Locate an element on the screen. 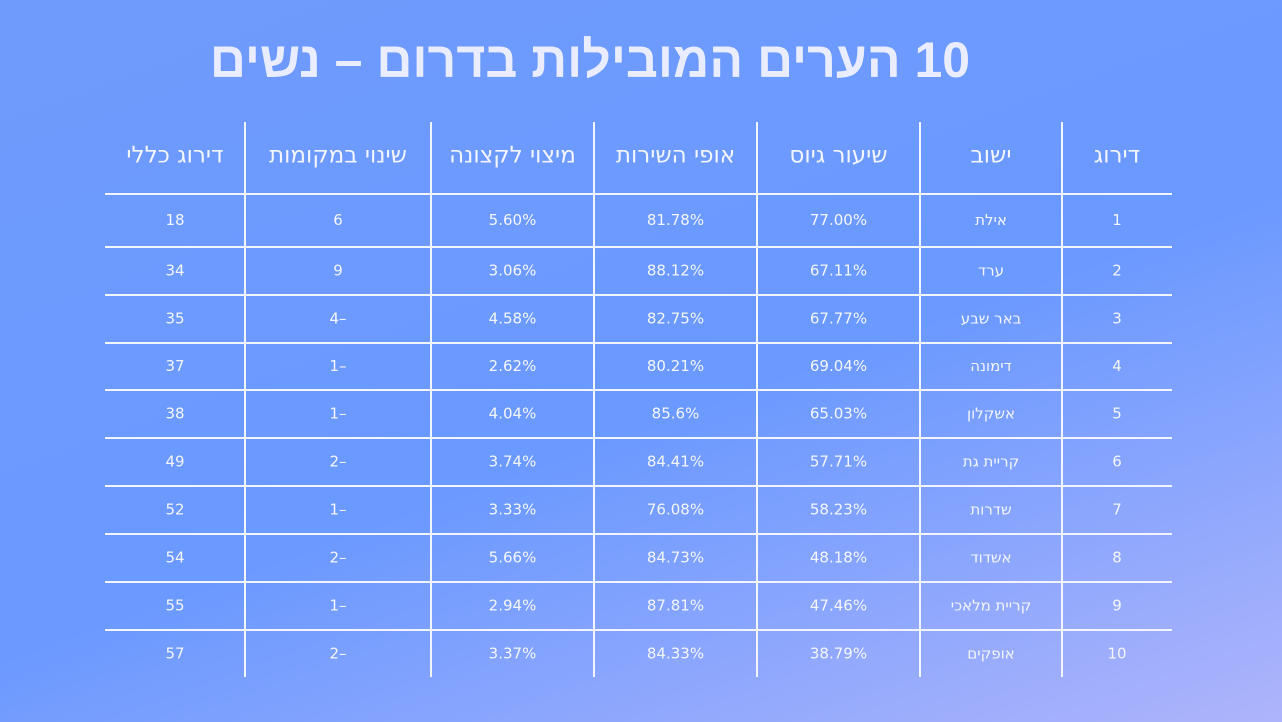 The height and width of the screenshot is (722, 1282). table-cell: 87.81% is located at coordinates (675, 606).